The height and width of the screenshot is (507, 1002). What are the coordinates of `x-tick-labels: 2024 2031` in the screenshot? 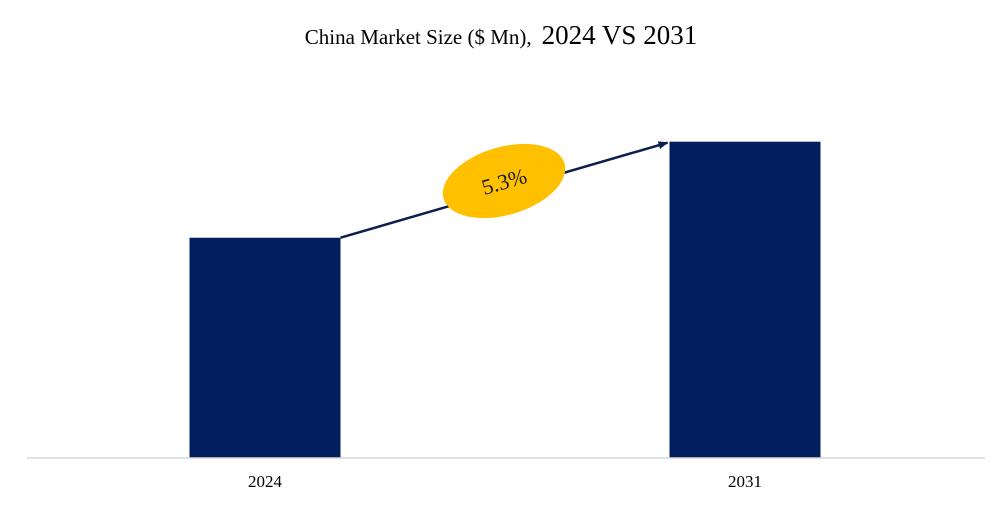 It's located at (505, 481).